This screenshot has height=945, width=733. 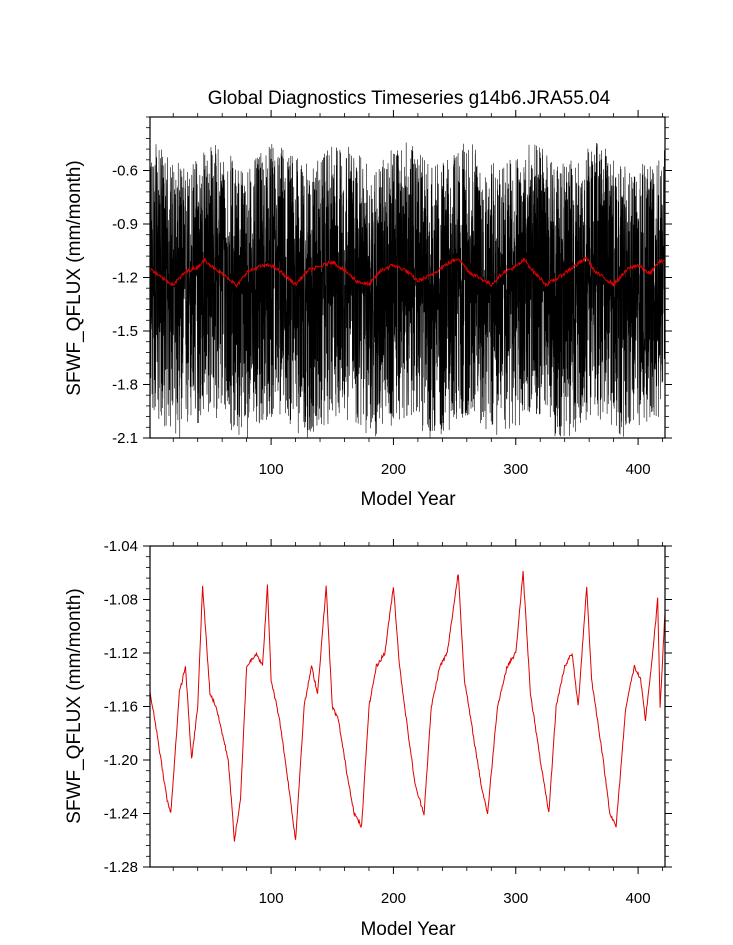 What do you see at coordinates (125, 224) in the screenshot?
I see `top-ytick-label: -0.9` at bounding box center [125, 224].